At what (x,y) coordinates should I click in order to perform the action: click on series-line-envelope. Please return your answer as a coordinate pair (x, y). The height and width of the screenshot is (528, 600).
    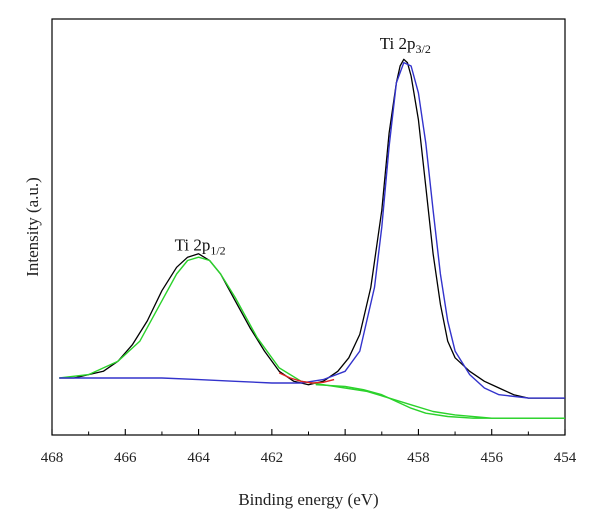
    Looking at the image, I should click on (306, 378).